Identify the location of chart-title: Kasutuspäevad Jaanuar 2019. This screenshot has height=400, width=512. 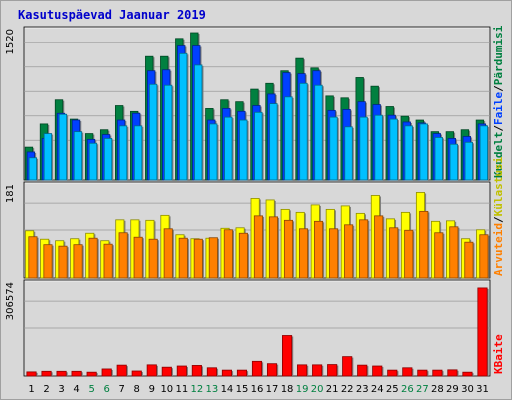
(112, 15).